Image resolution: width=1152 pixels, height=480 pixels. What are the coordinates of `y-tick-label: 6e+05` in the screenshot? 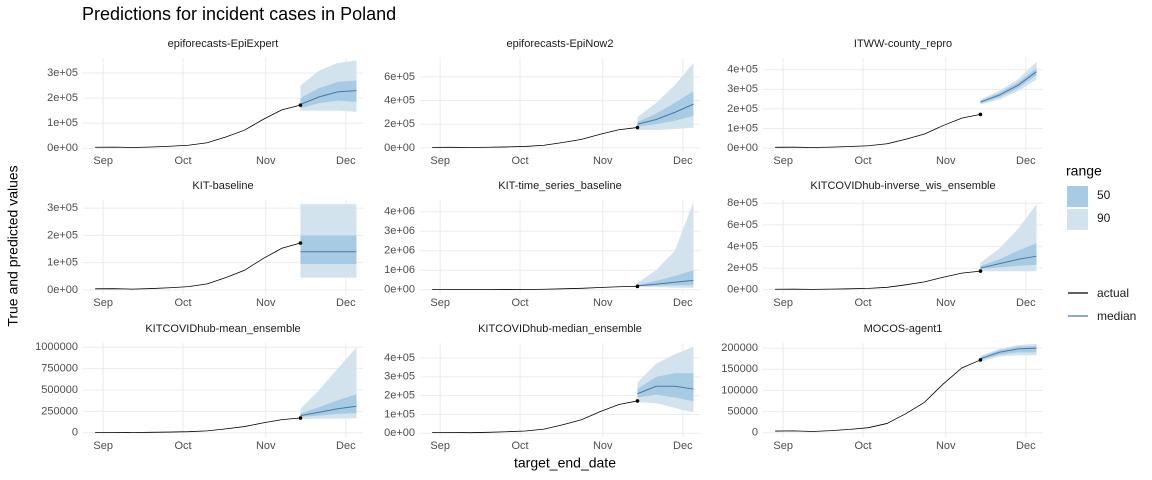 It's located at (742, 225).